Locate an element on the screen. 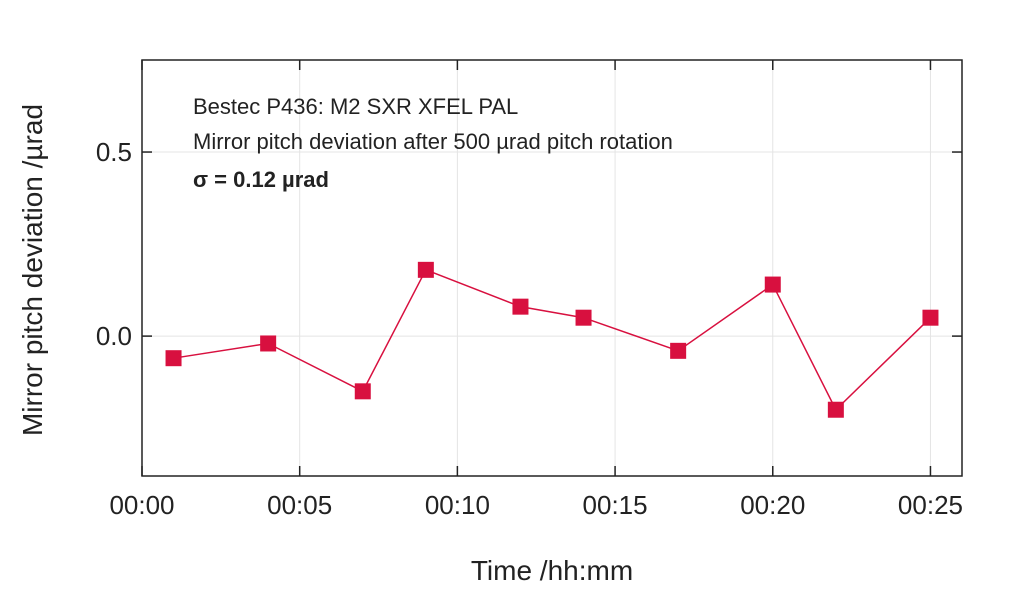 The height and width of the screenshot is (589, 1024). y-axis-title: Mirror pitch deviation /µrad is located at coordinates (32, 270).